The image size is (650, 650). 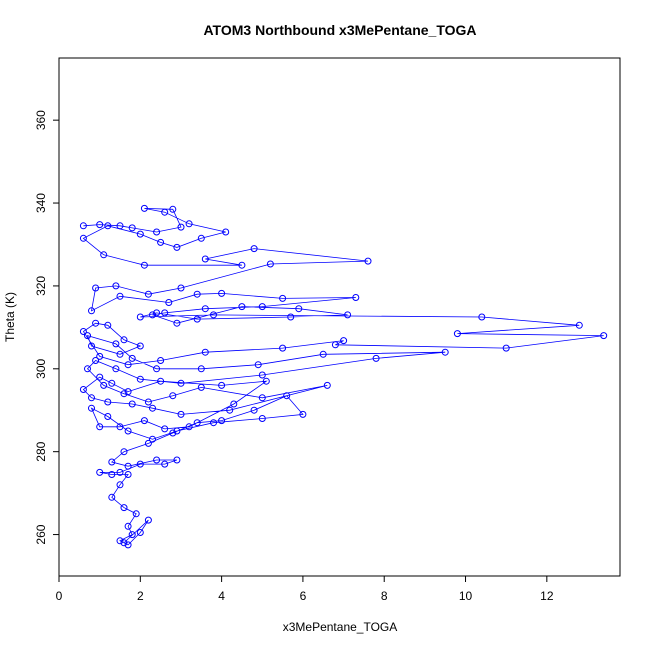 What do you see at coordinates (384, 596) in the screenshot?
I see `x-tick-label: 8` at bounding box center [384, 596].